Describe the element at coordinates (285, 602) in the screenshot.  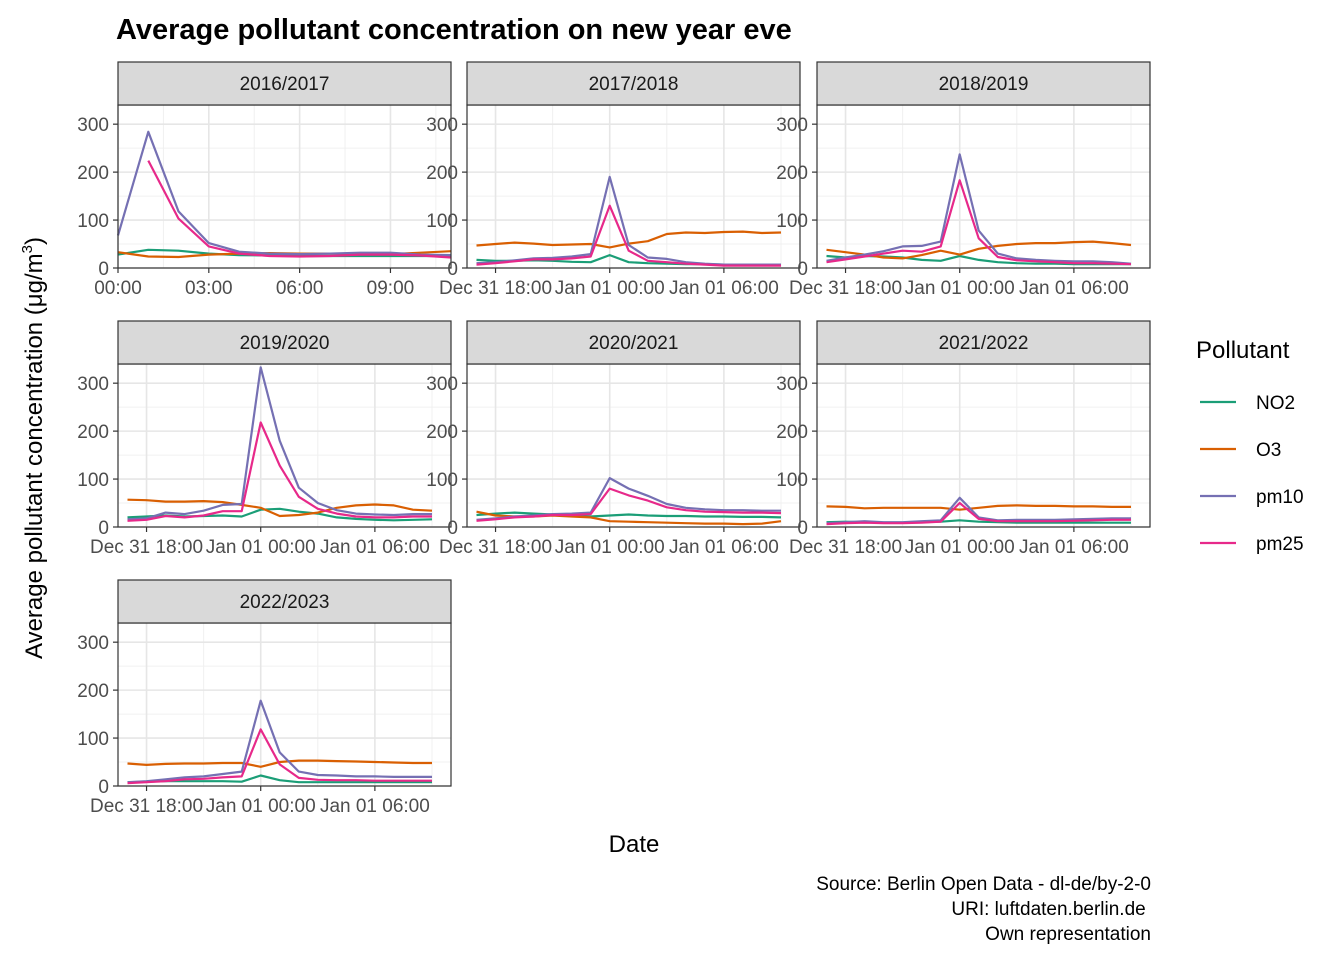
I see `facet-strip-label: 2022/2023` at that location.